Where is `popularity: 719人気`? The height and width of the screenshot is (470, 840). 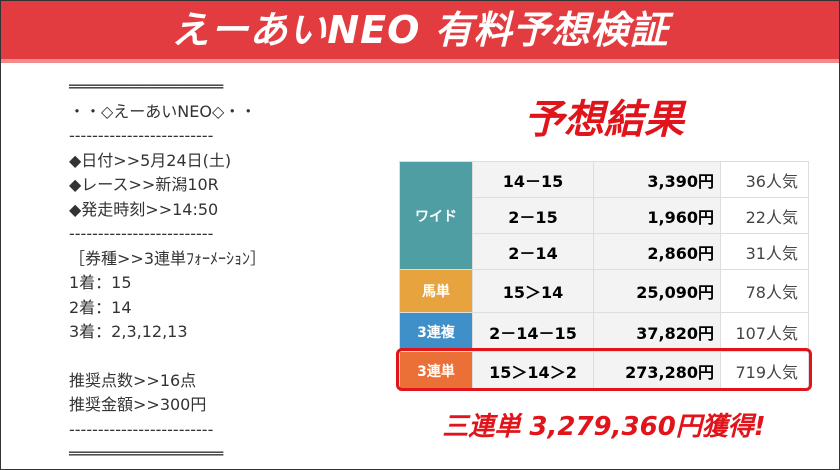 popularity: 719人気 is located at coordinates (764, 371).